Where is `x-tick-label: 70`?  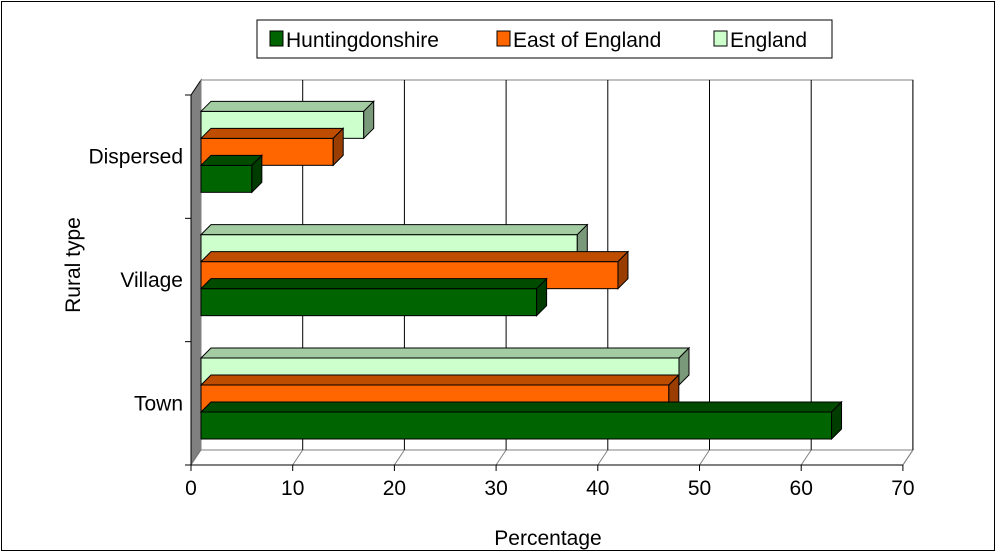 x-tick-label: 70 is located at coordinates (902, 488).